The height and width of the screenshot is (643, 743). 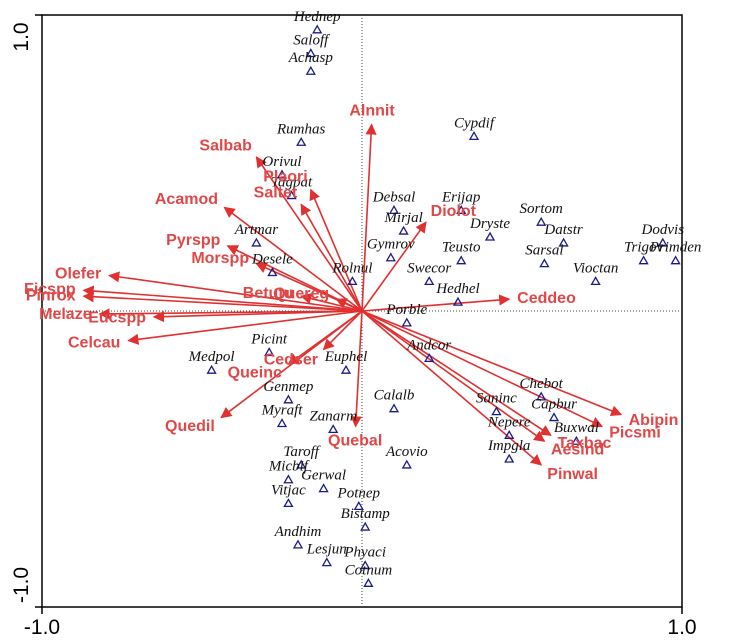 What do you see at coordinates (461, 197) in the screenshot?
I see `species-label: Erijap` at bounding box center [461, 197].